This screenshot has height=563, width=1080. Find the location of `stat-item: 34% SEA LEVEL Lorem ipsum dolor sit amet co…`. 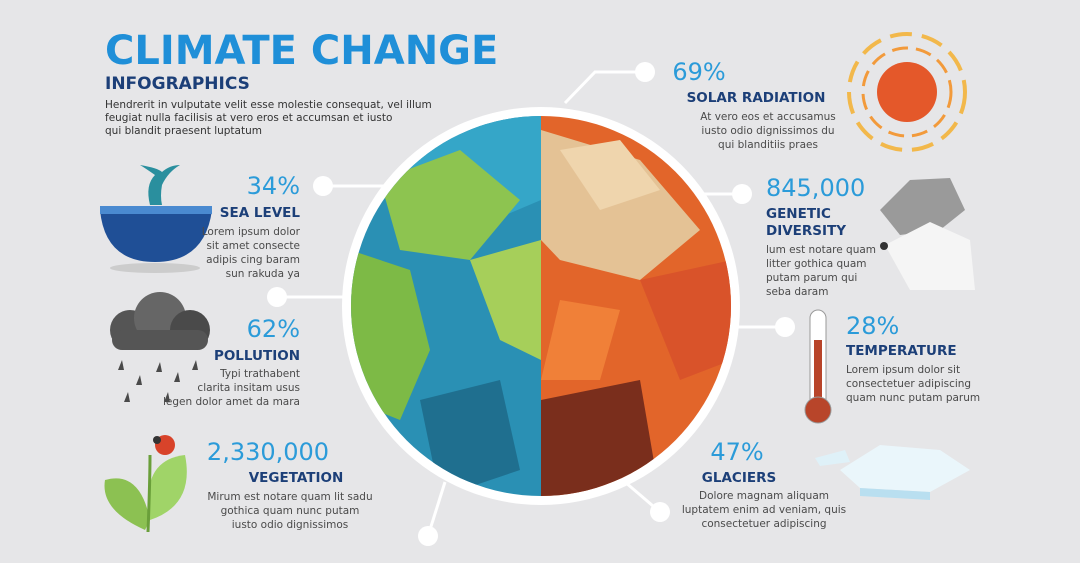

stat-item: 34% SEA LEVEL Lorem ipsum dolor sit amet co… is located at coordinates (251, 226).